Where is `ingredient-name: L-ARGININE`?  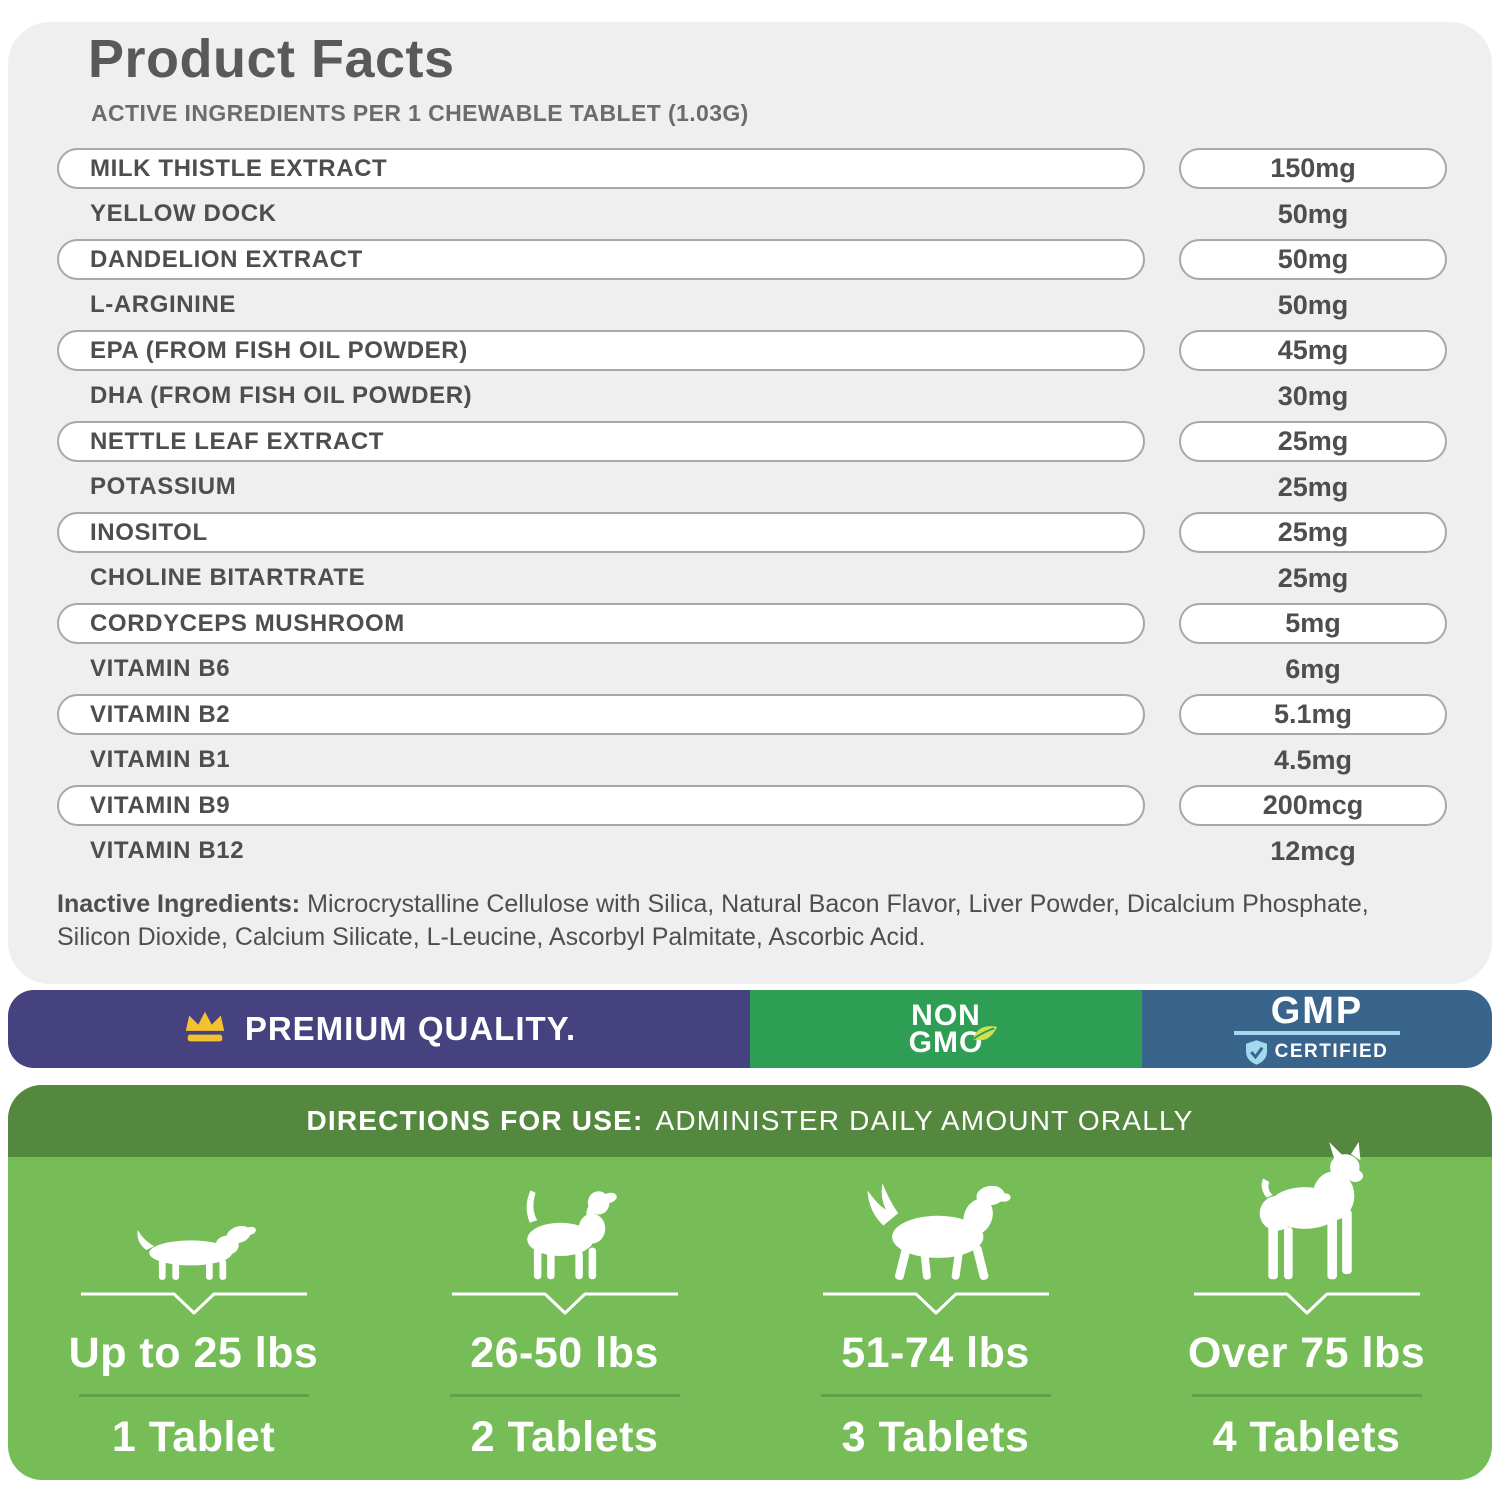 ingredient-name: L-ARGININE is located at coordinates (163, 305).